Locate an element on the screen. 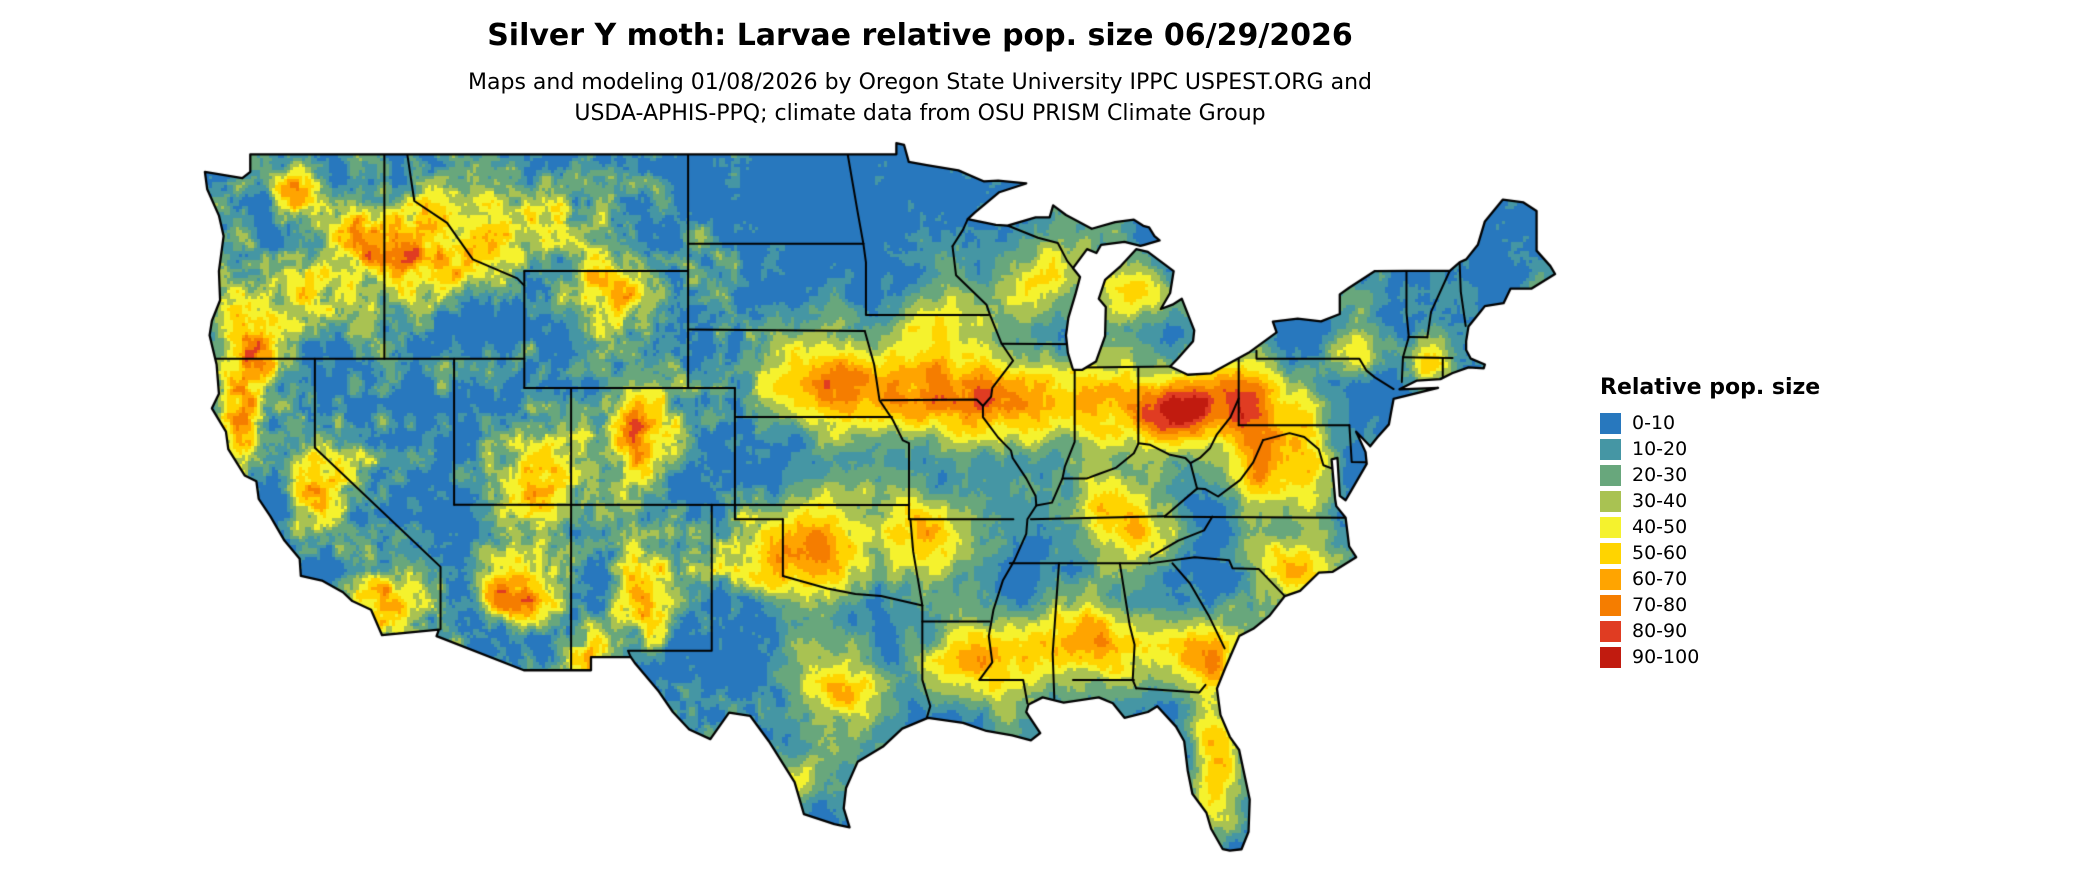 The width and height of the screenshot is (2100, 892). legend-label: 90-100 is located at coordinates (1666, 657).